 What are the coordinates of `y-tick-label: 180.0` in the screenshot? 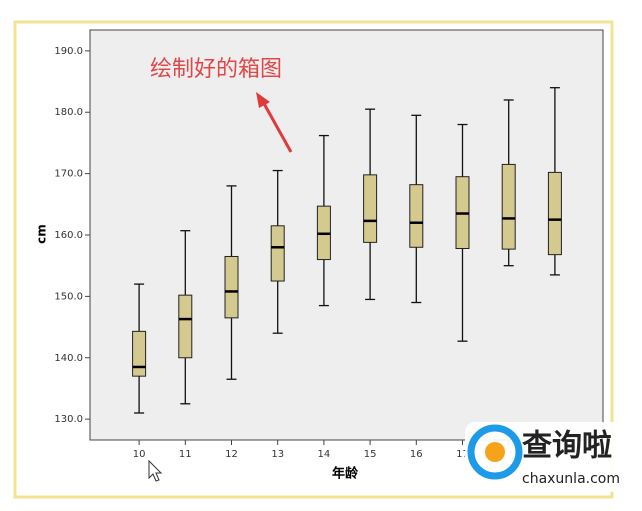 It's located at (68, 112).